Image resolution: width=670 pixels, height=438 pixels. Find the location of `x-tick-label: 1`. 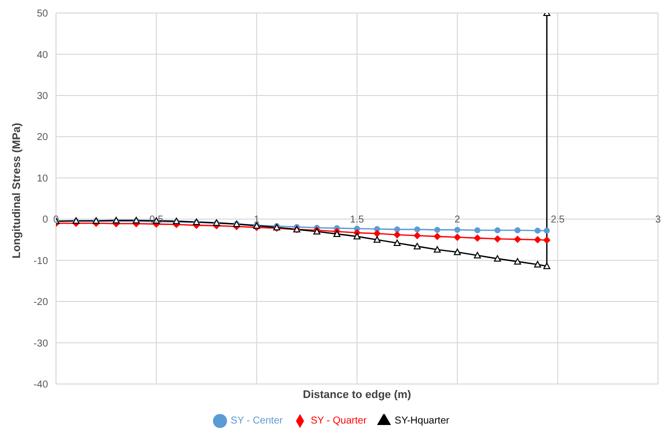

x-tick-label: 1 is located at coordinates (257, 220).